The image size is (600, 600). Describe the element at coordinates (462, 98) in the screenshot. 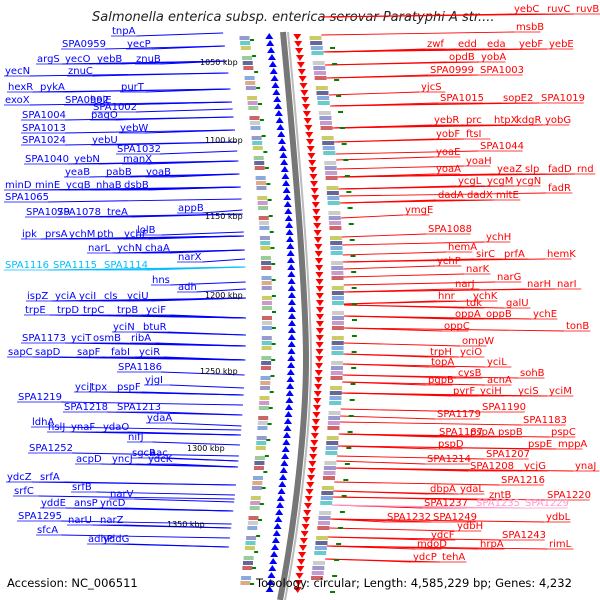

I see `right-gene-label: SPA1015` at that location.